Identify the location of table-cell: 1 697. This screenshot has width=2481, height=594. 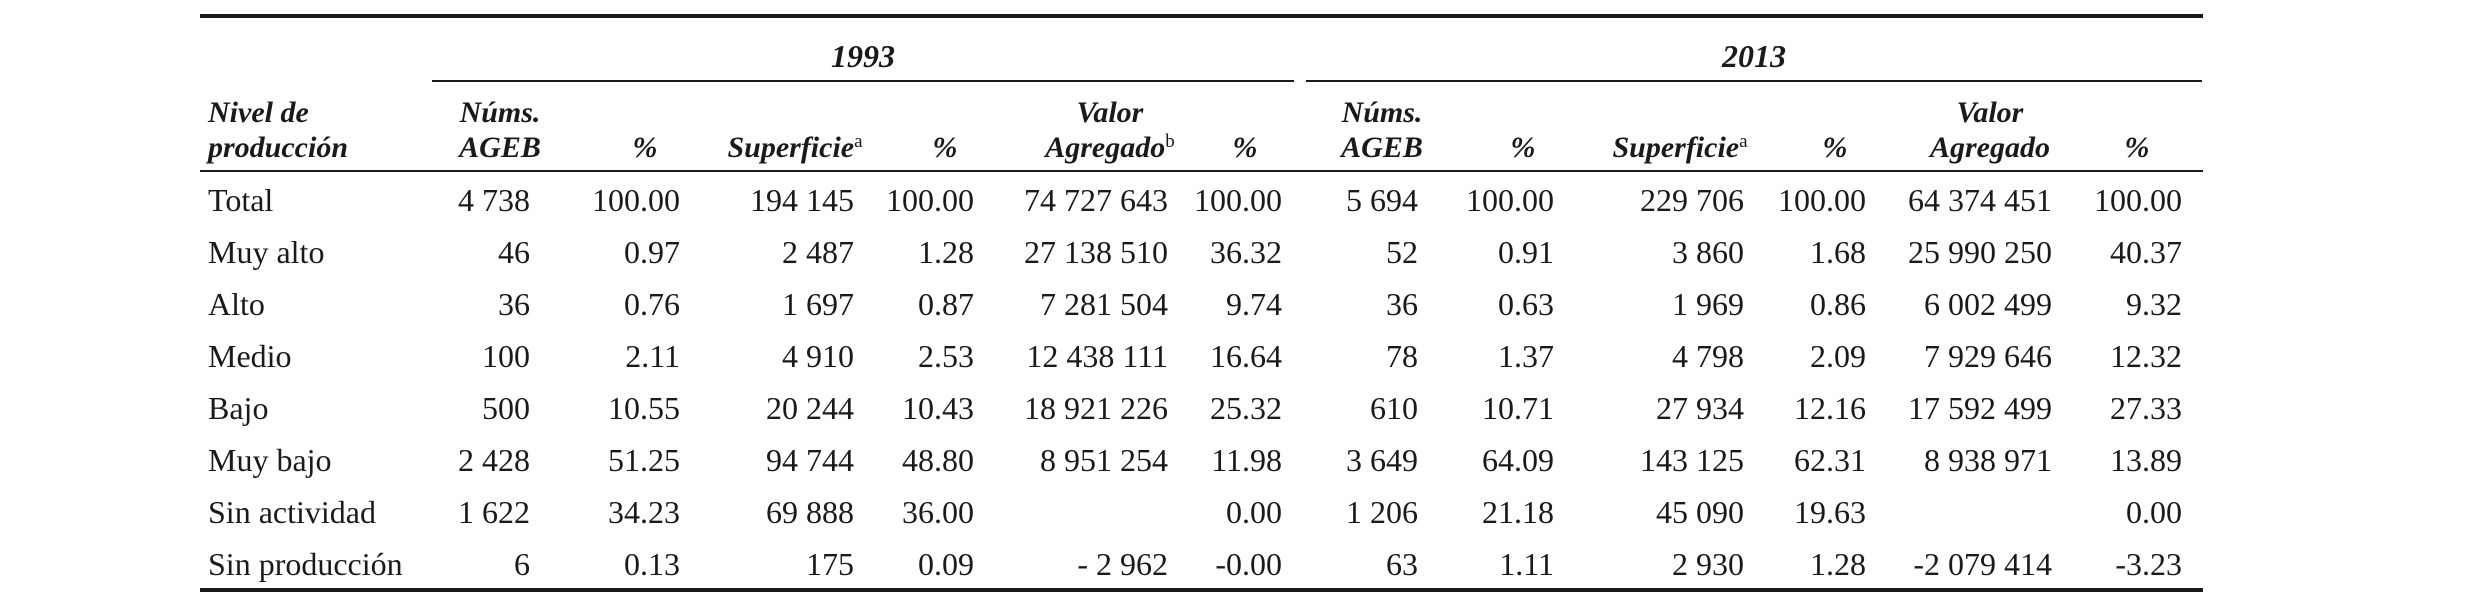
(818, 304).